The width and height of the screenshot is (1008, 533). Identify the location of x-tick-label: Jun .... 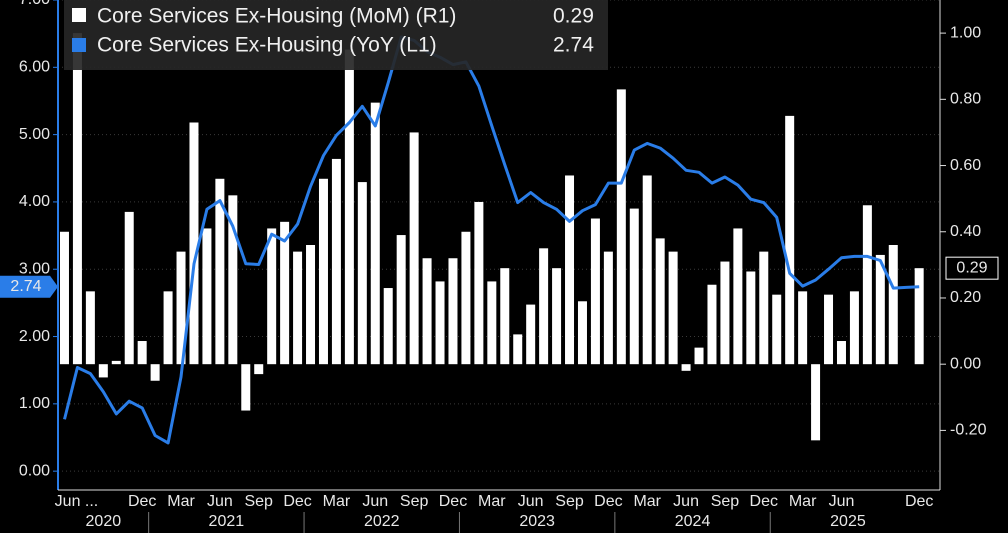
(77, 501).